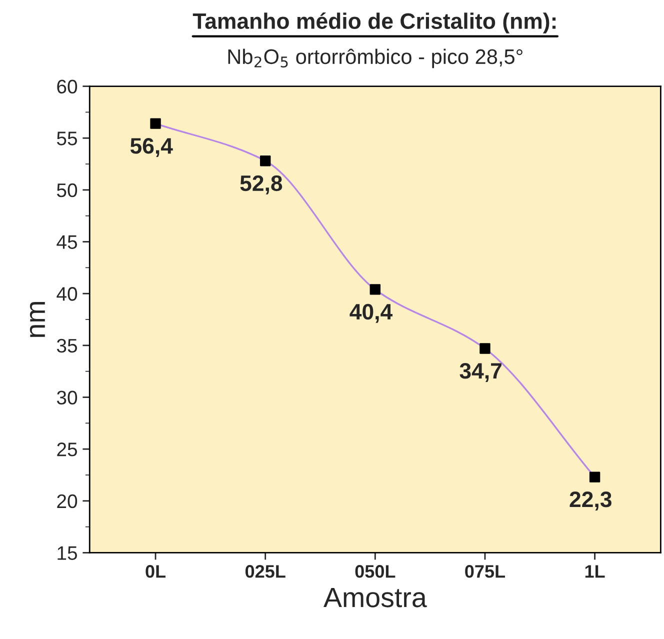  Describe the element at coordinates (375, 598) in the screenshot. I see `x-axis-title: Amostra` at that location.